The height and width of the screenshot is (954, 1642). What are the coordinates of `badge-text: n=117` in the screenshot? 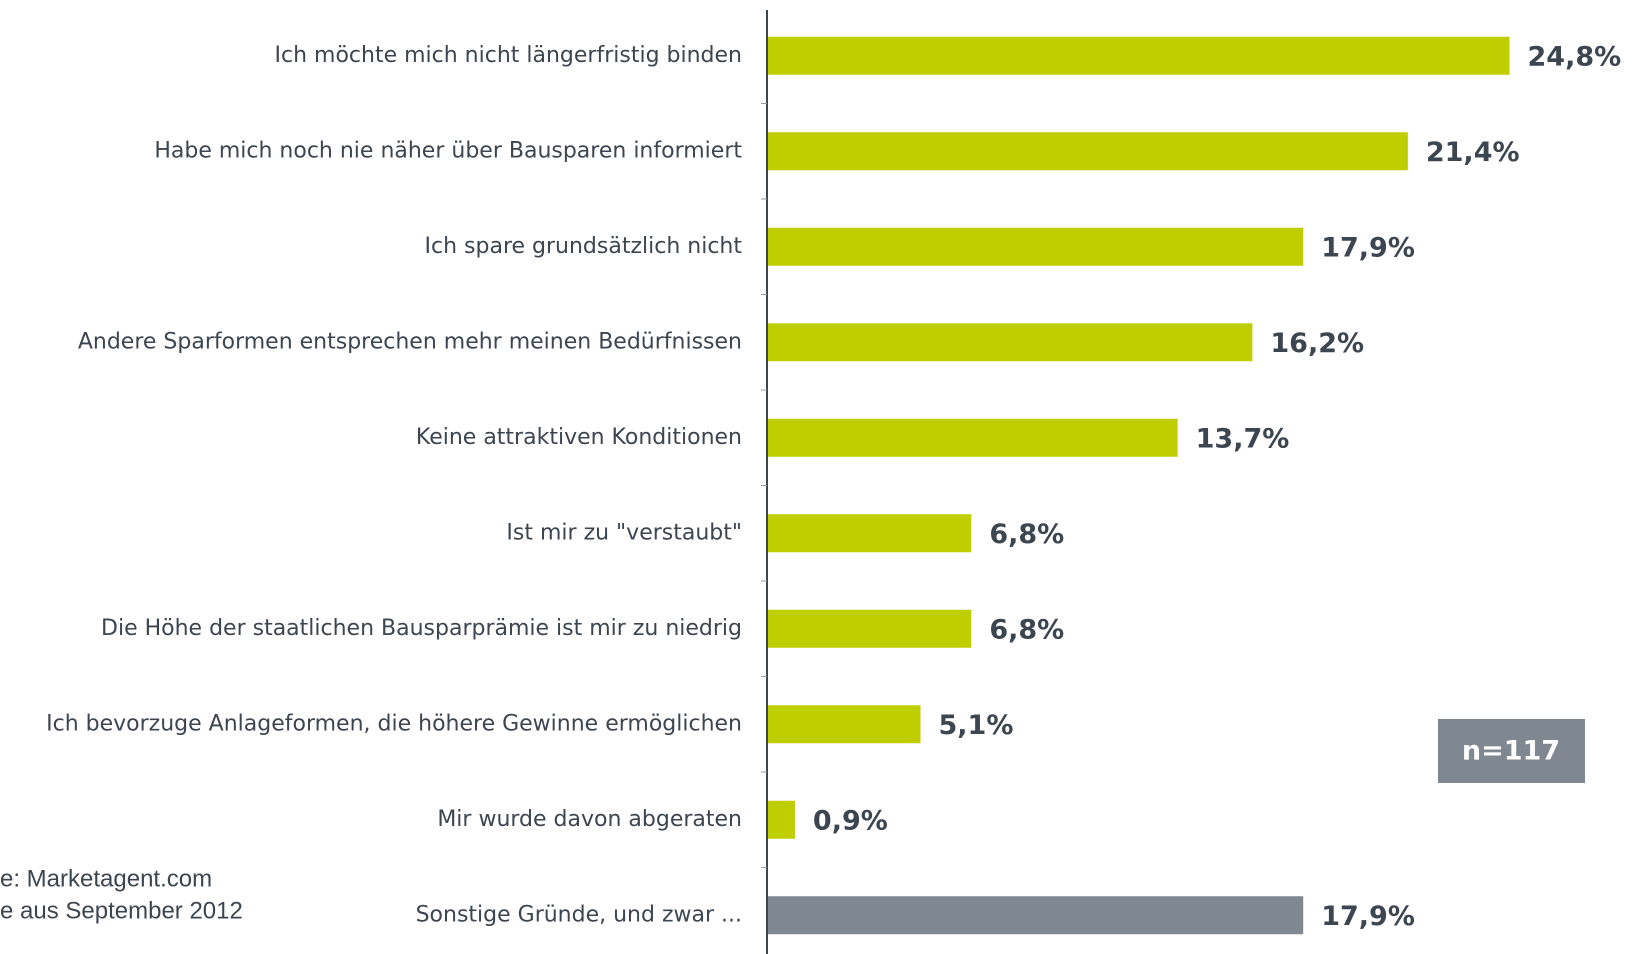 It's located at (1511, 751).